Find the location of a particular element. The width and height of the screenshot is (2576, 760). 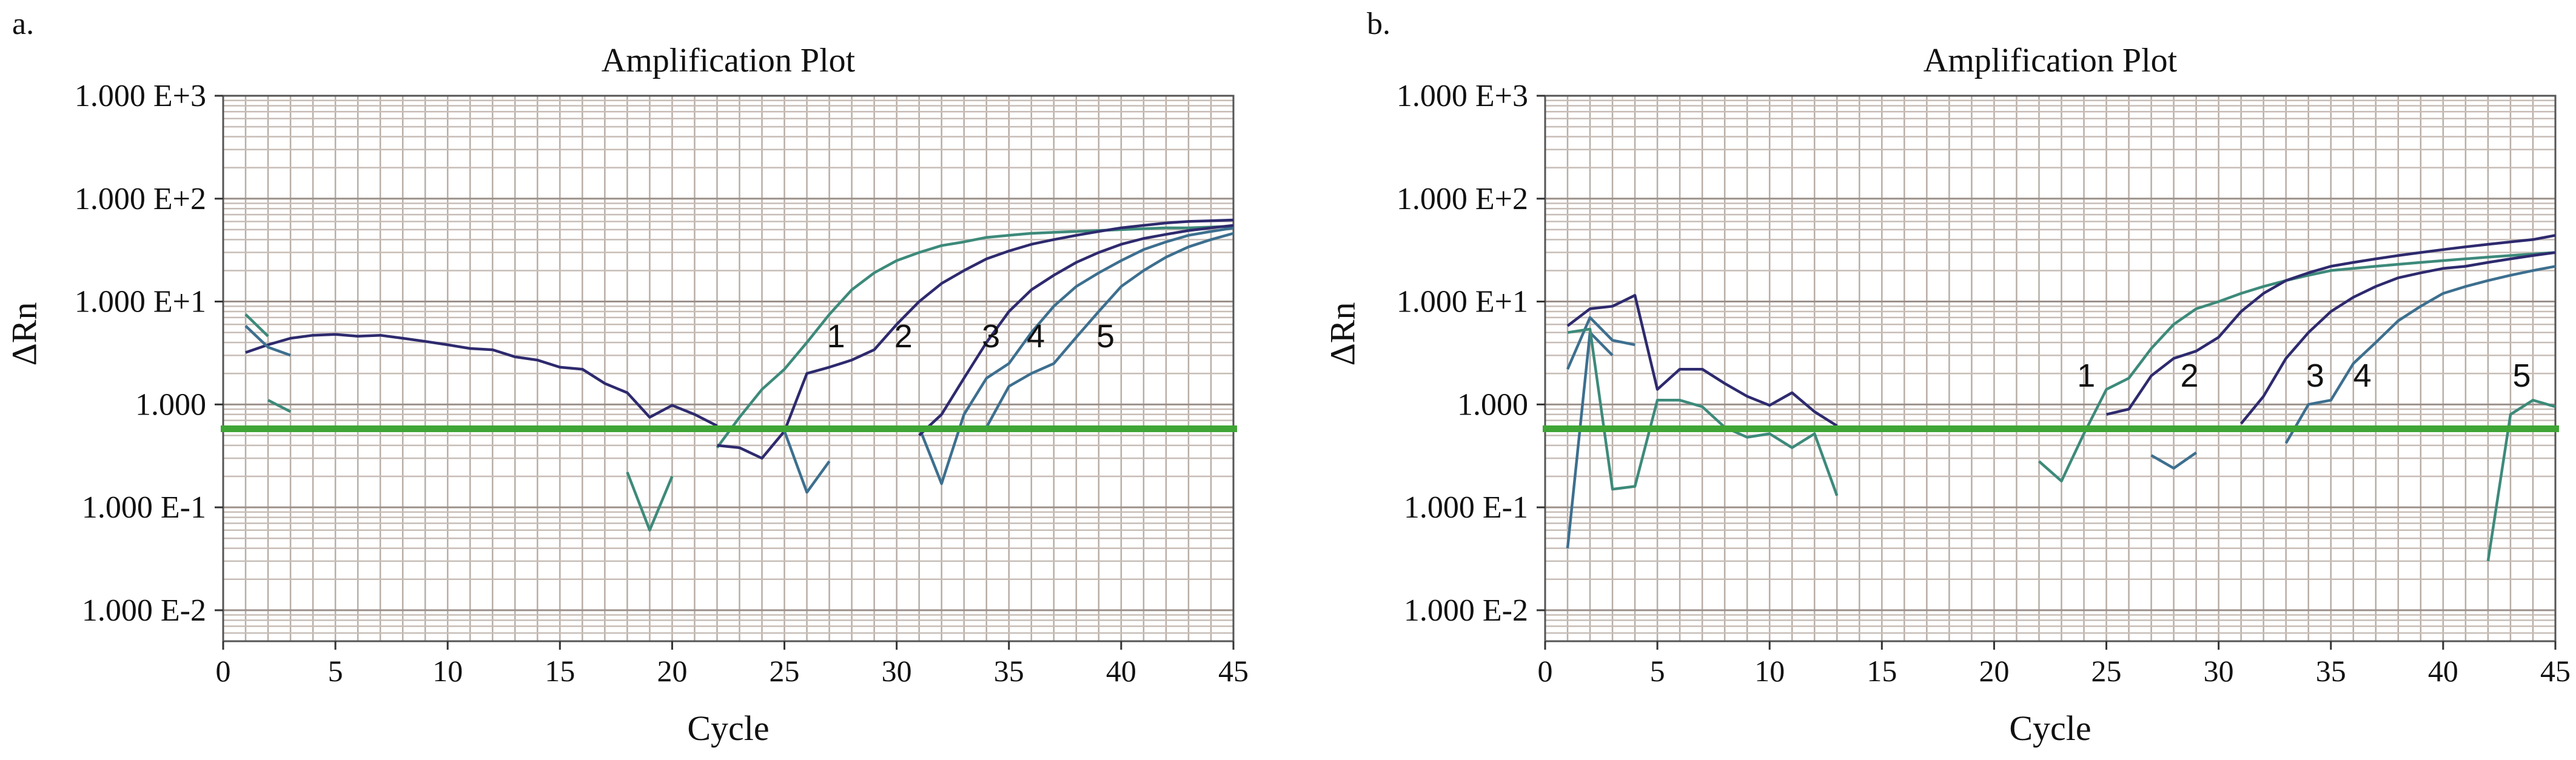

panel-letter: b. is located at coordinates (1378, 24).